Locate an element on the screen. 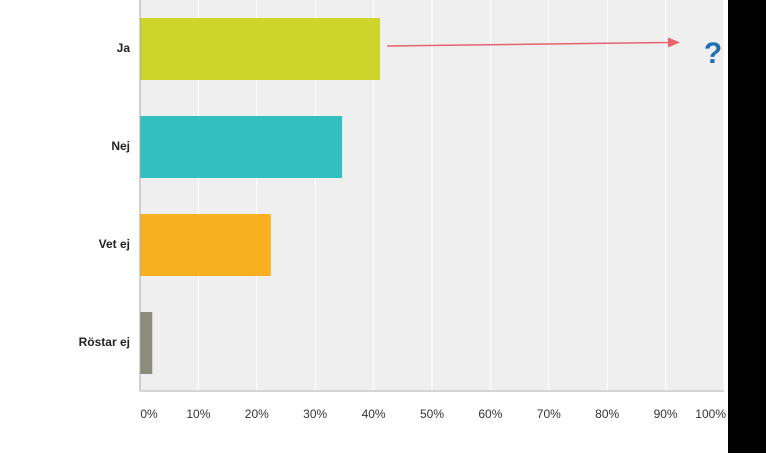 The width and height of the screenshot is (766, 458). black-edge is located at coordinates (747, 226).